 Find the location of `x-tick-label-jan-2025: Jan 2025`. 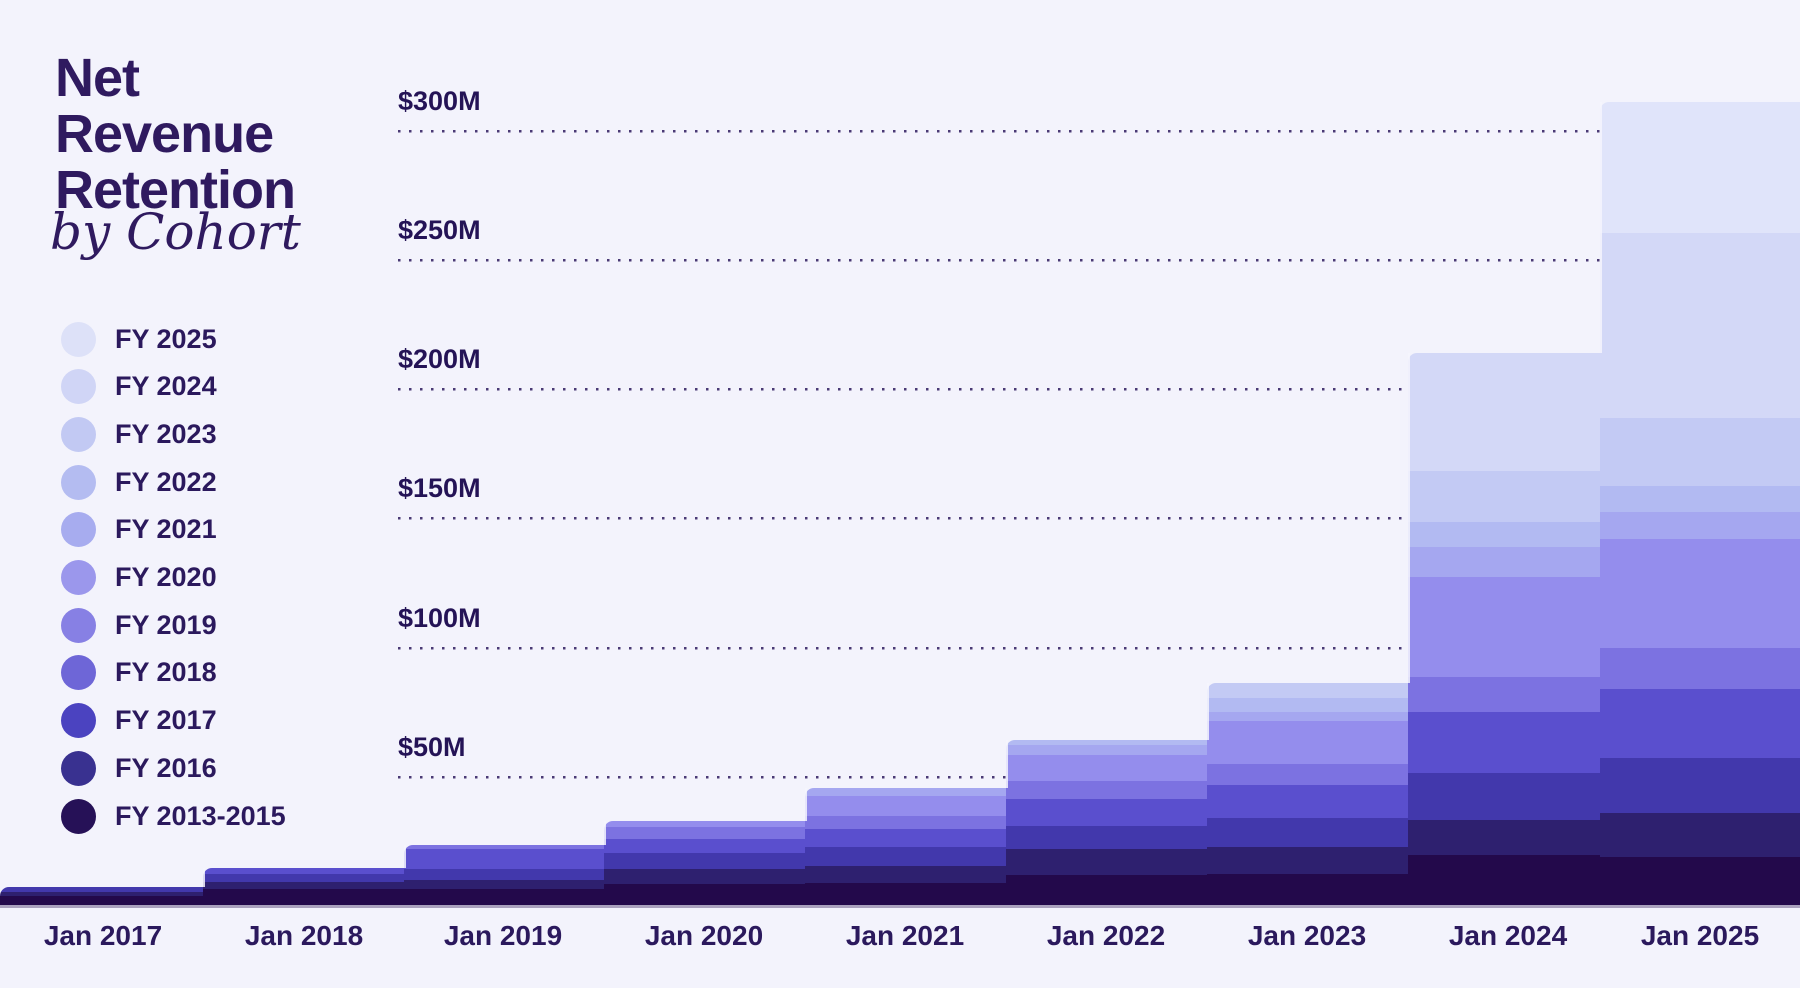

x-tick-label-jan-2025: Jan 2025 is located at coordinates (1700, 935).